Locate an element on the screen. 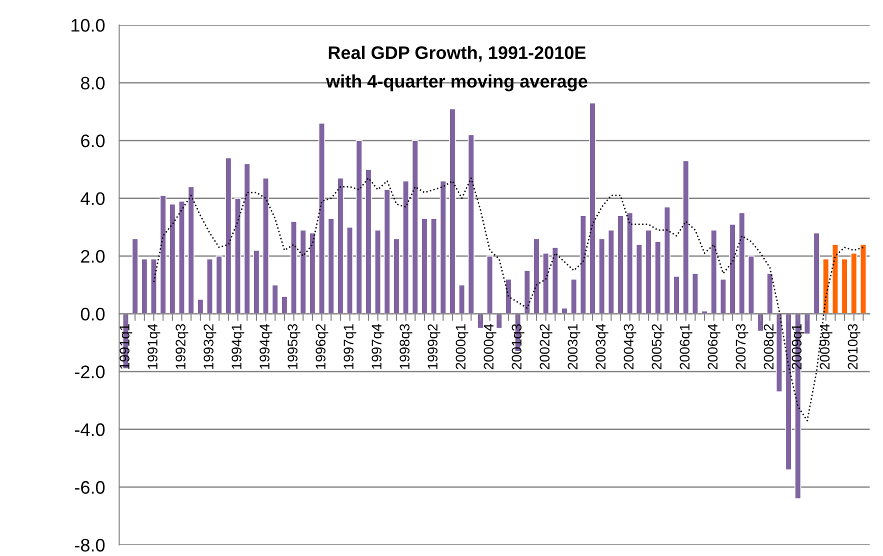 The image size is (883, 556). y-tick-label: 8.0 is located at coordinates (93, 83).